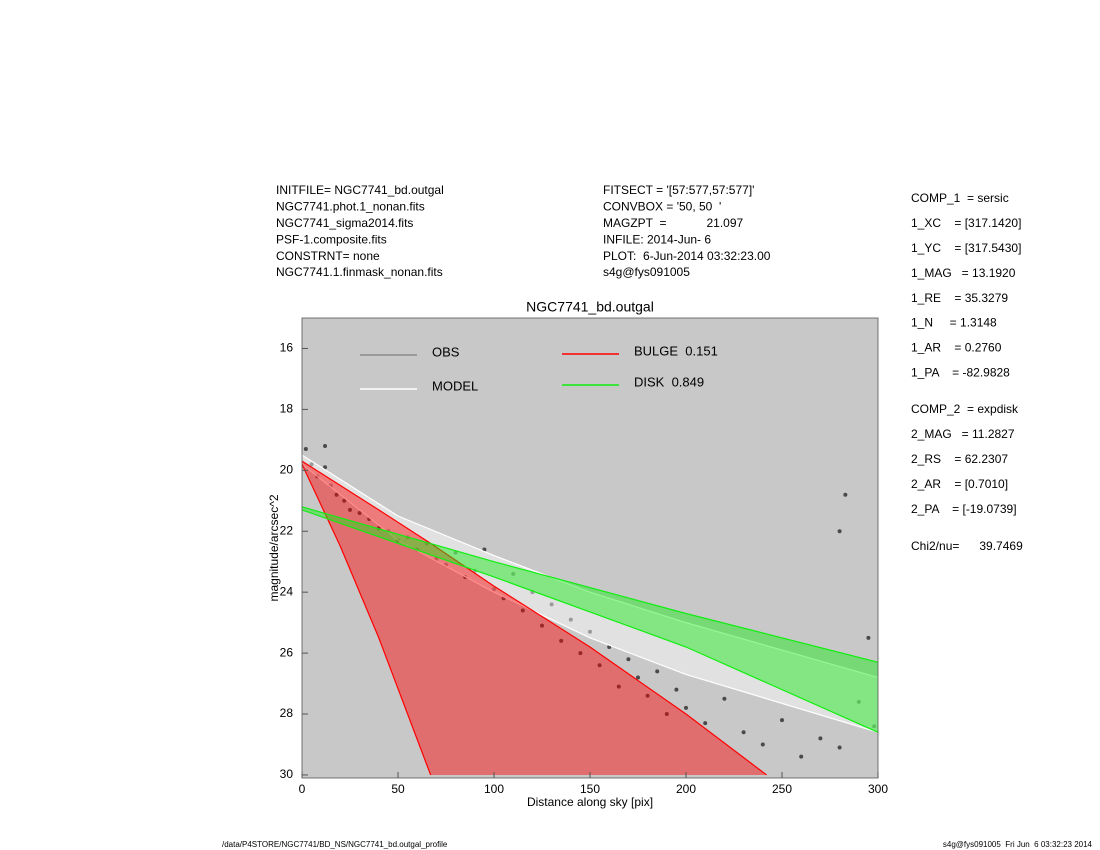  I want to click on y-tick-label: 16, so click(287, 348).